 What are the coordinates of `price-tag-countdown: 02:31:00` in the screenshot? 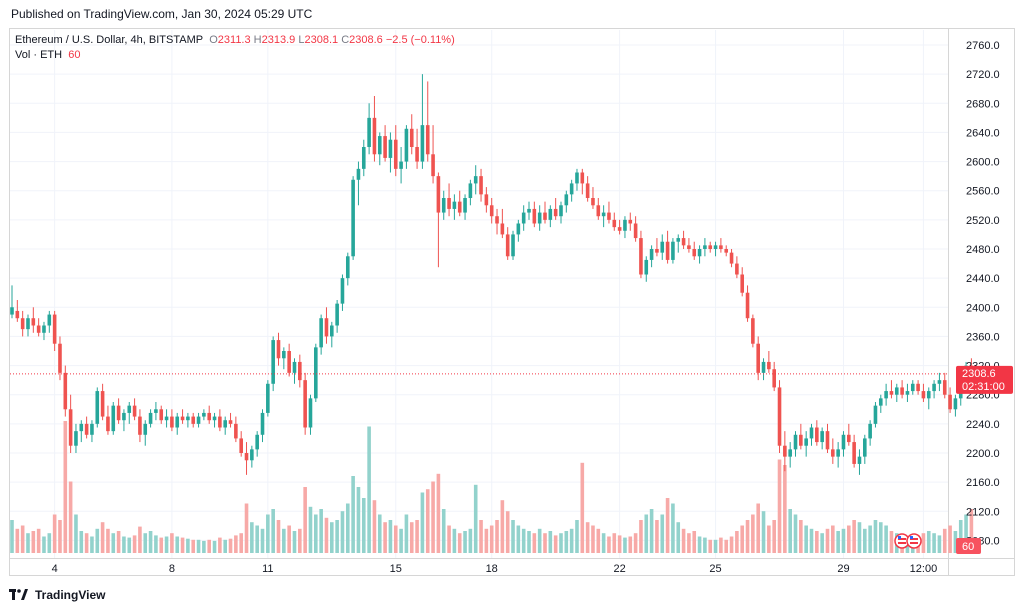 It's located at (983, 387).